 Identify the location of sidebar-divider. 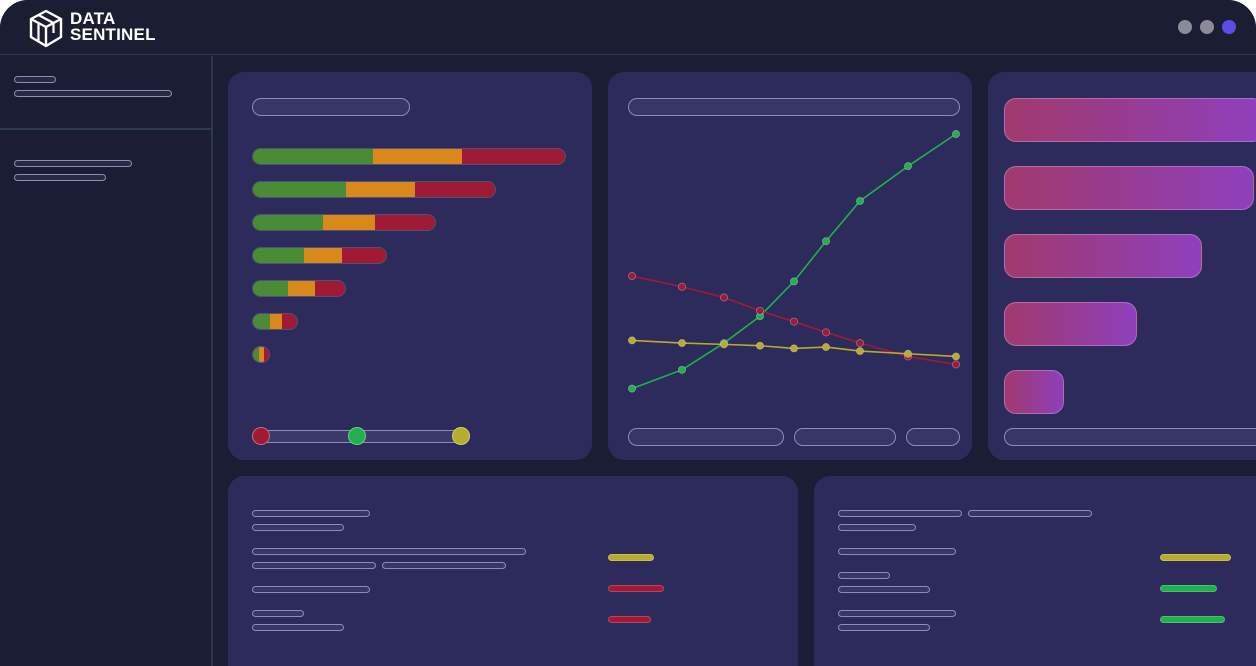
(105, 129).